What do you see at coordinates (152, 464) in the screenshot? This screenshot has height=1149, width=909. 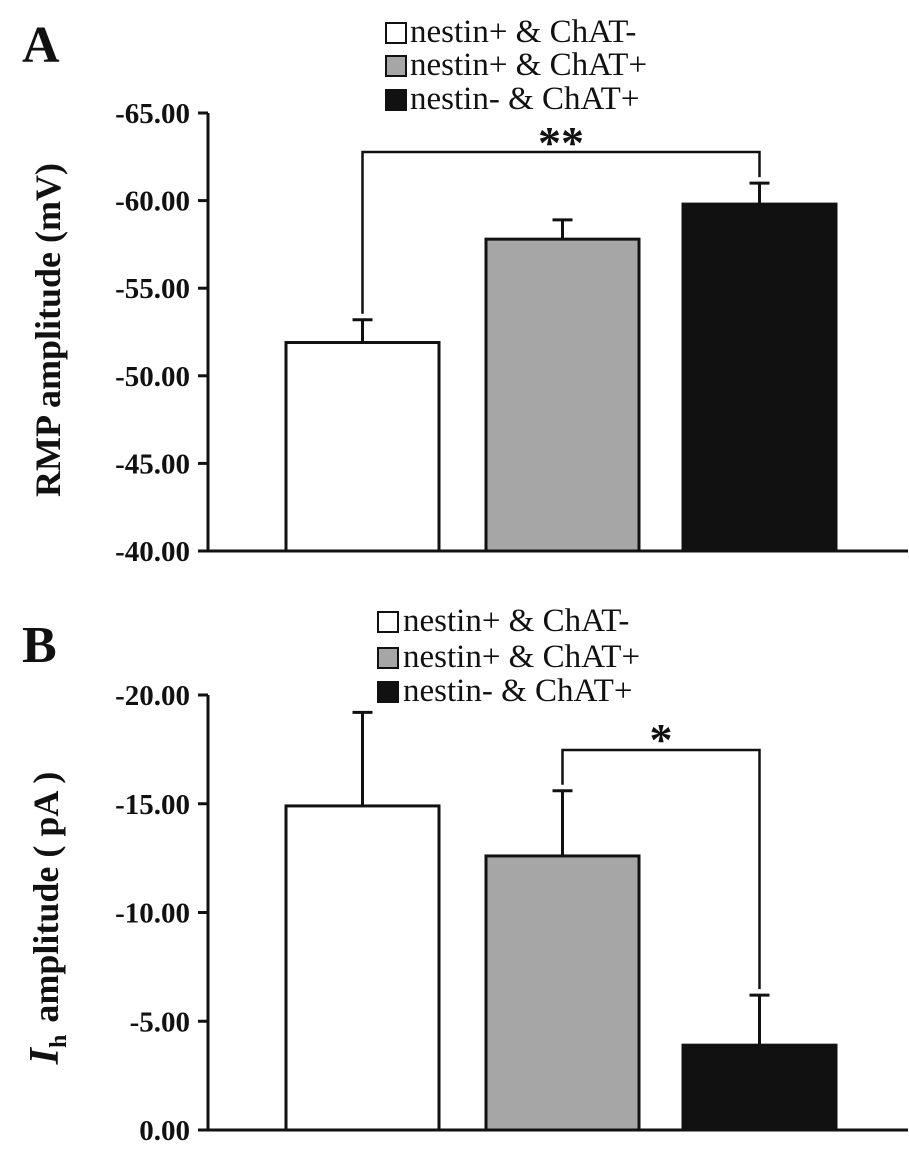 I see `y-tick-label: -45.00` at bounding box center [152, 464].